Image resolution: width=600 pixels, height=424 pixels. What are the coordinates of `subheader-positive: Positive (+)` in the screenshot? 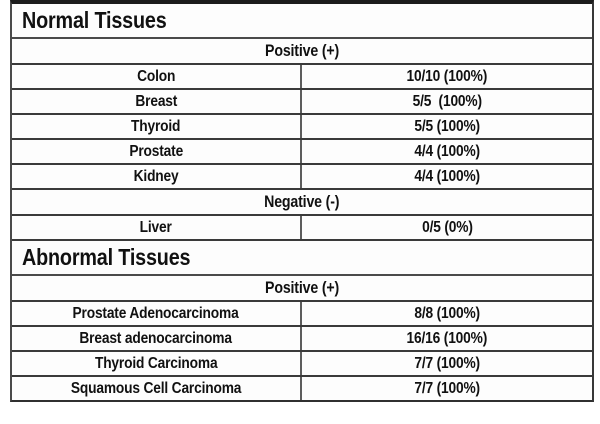 It's located at (302, 52).